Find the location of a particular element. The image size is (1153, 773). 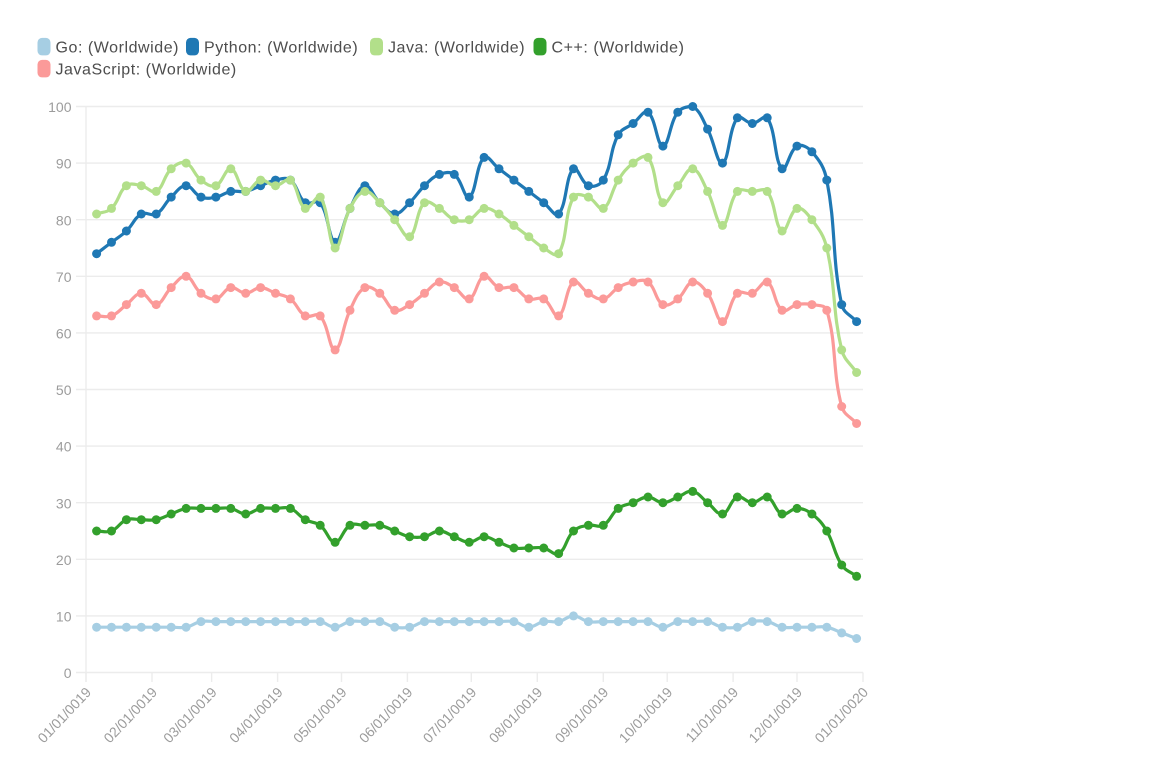

svg-text: C++: (Worldwide) is located at coordinates (618, 47).